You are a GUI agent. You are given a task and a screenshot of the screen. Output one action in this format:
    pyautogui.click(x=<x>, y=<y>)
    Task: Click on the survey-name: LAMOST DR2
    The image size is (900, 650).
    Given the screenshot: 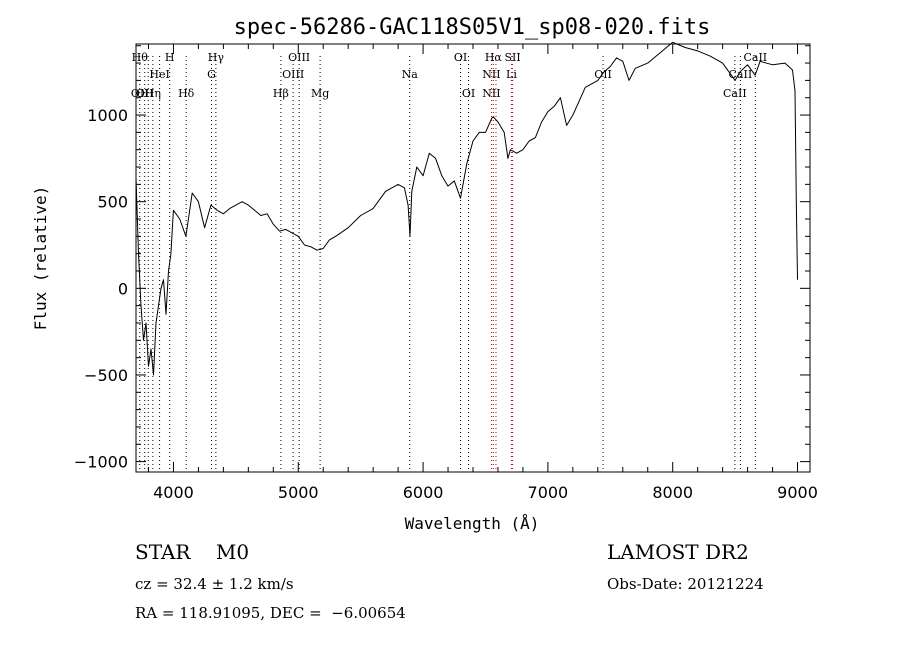 What is the action you would take?
    pyautogui.click(x=678, y=552)
    